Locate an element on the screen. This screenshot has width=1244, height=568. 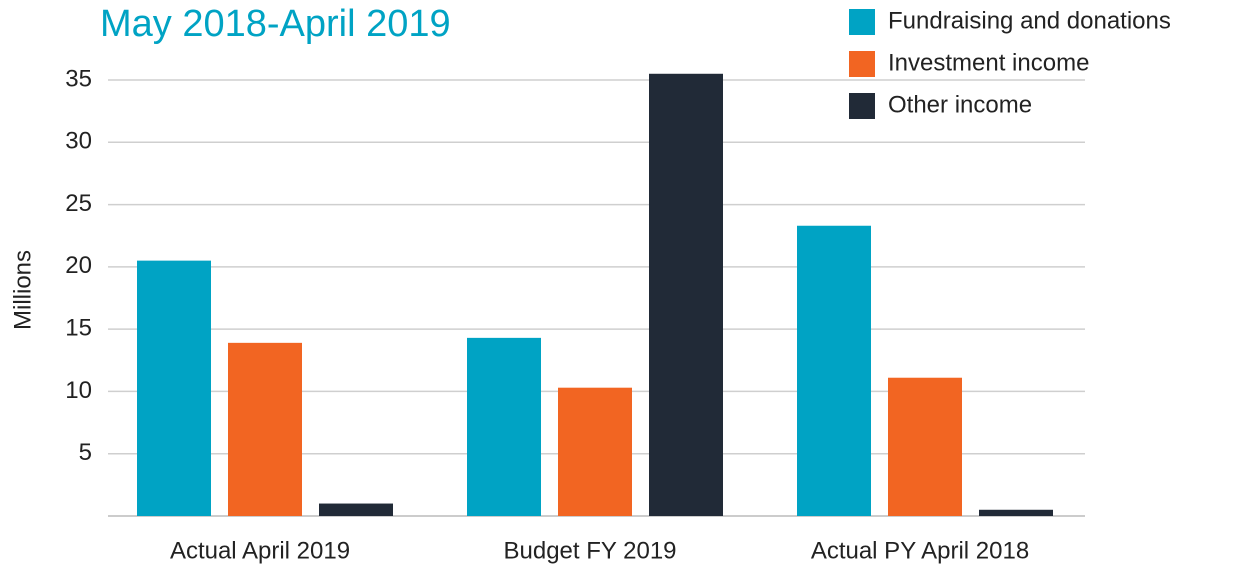
legend-label: Fundraising and donations is located at coordinates (1029, 20).